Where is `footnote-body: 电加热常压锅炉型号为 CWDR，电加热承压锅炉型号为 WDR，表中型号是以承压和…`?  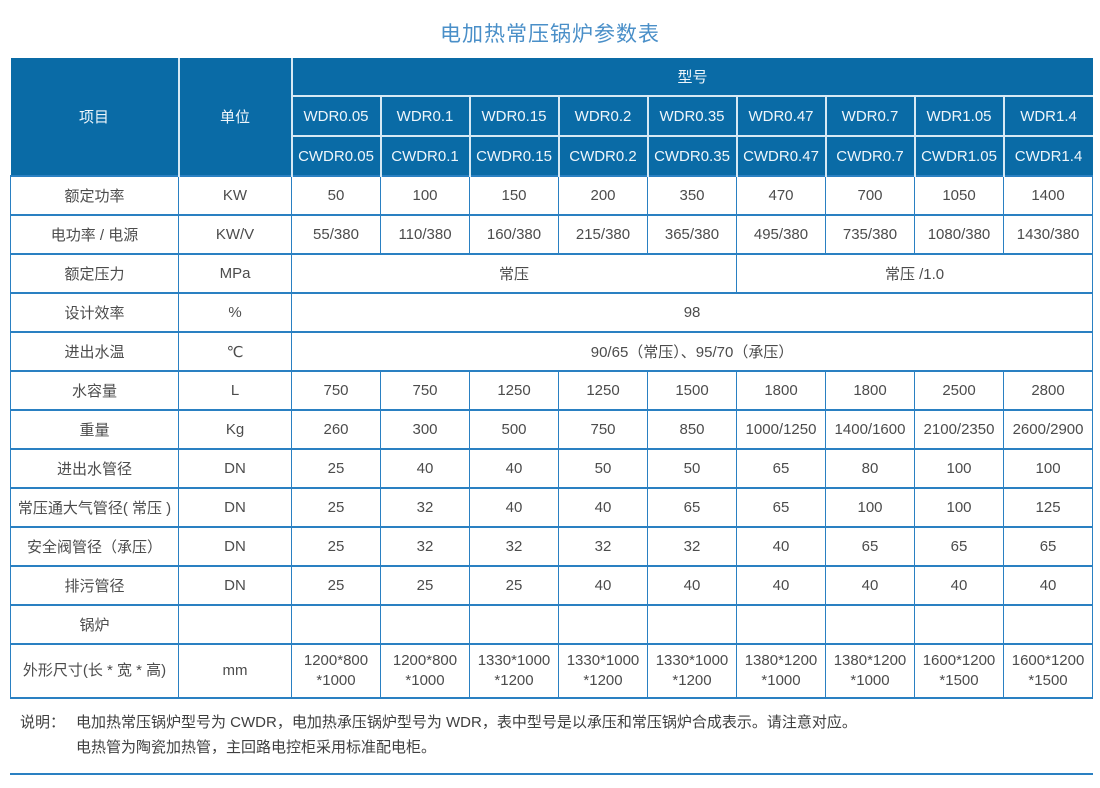
footnote-body: 电加热常压锅炉型号为 CWDR，电加热承压锅炉型号为 WDR，表中型号是以承压和… is located at coordinates (581, 735).